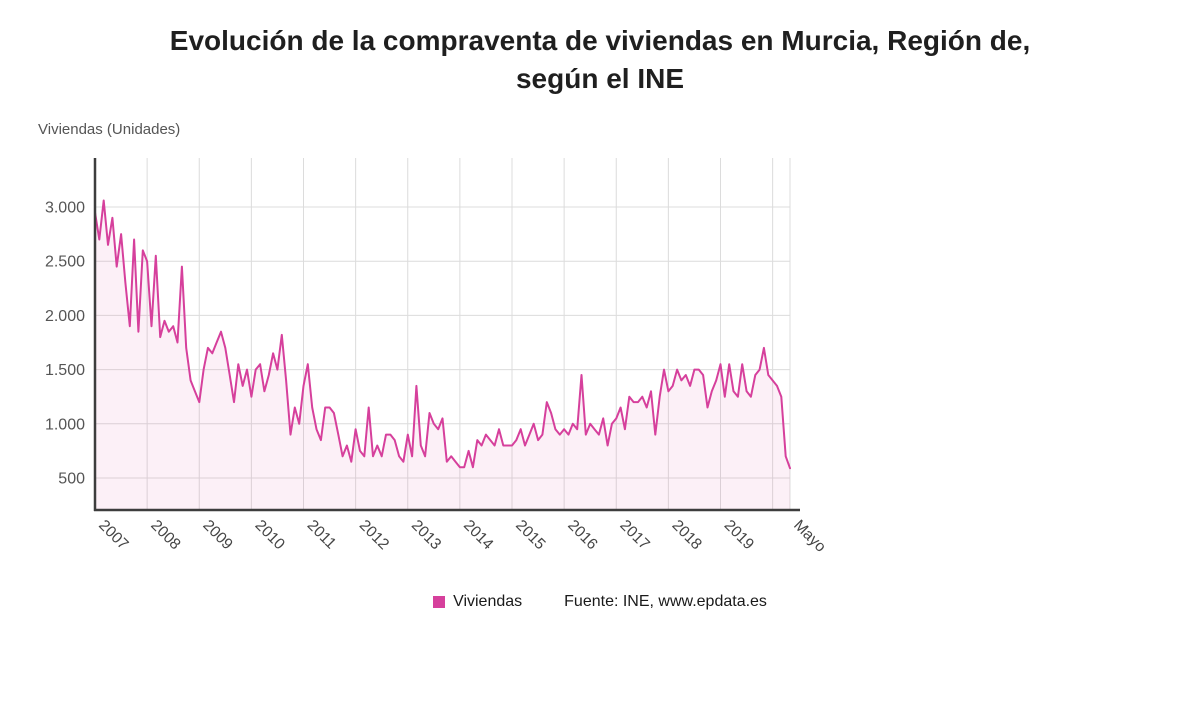 The height and width of the screenshot is (705, 1200). I want to click on x-tick-label: 2010, so click(270, 535).